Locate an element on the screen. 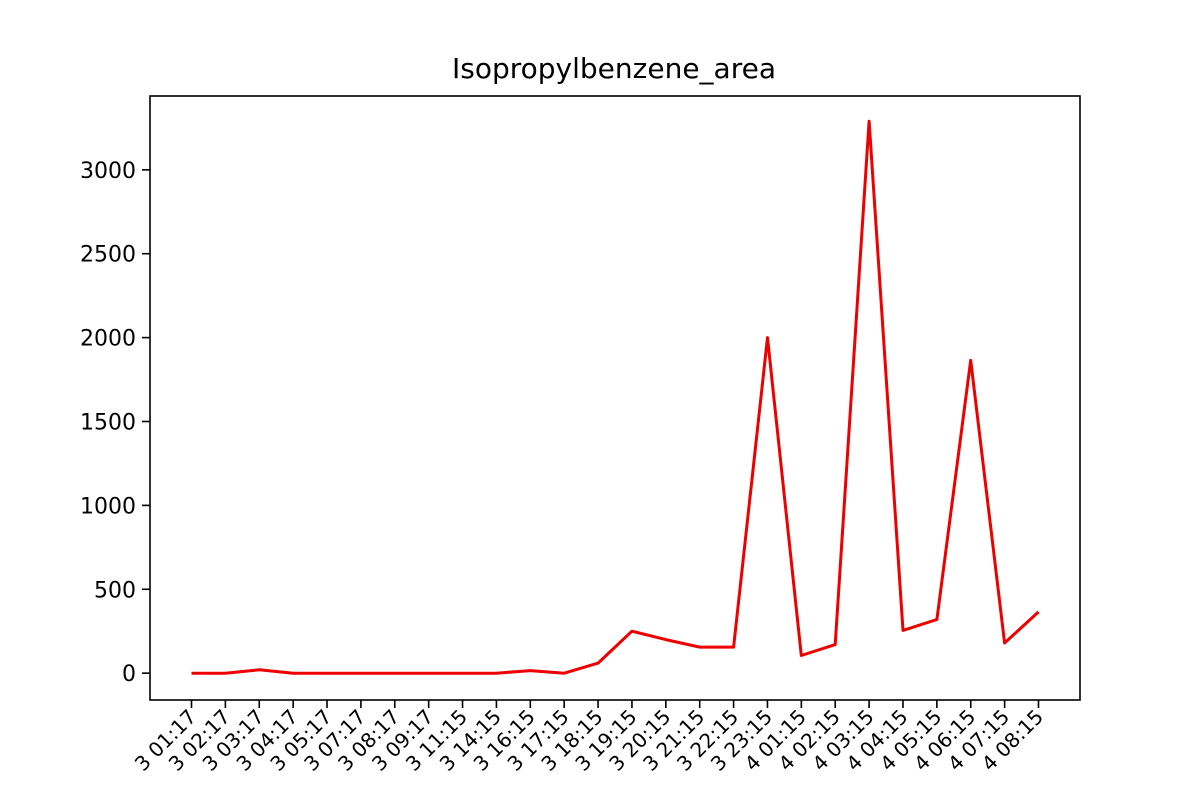 The image size is (1200, 800). y-tick-label: 500 is located at coordinates (115, 590).